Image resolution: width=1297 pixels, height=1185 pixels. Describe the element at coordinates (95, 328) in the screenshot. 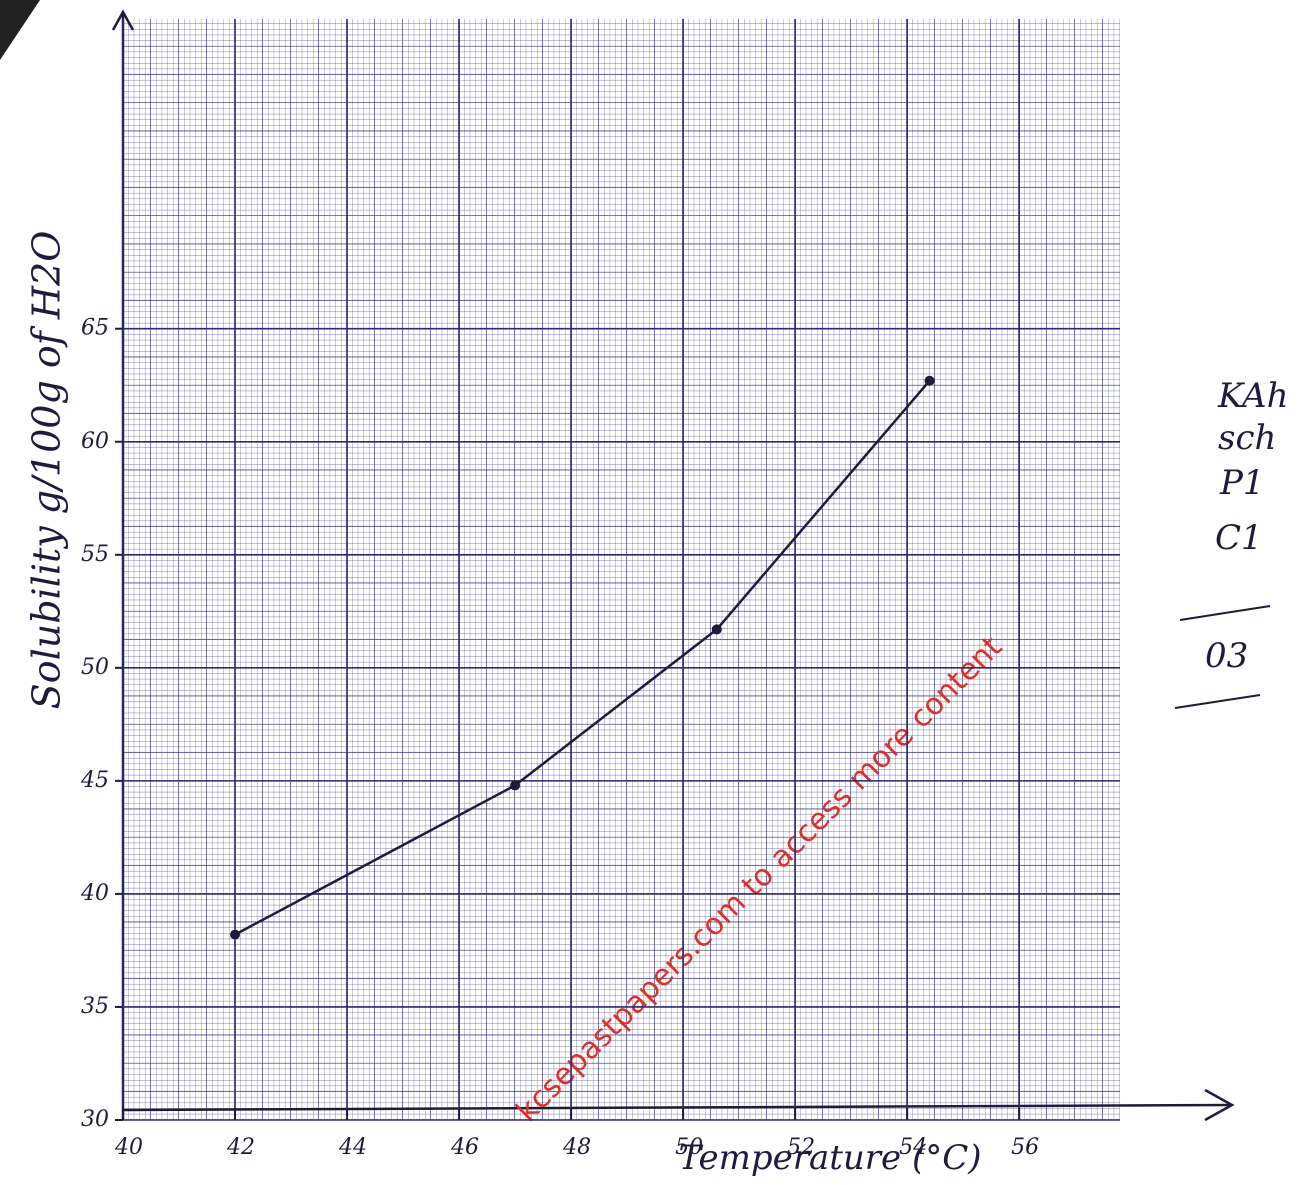

I see `y-tick-label: 65` at that location.